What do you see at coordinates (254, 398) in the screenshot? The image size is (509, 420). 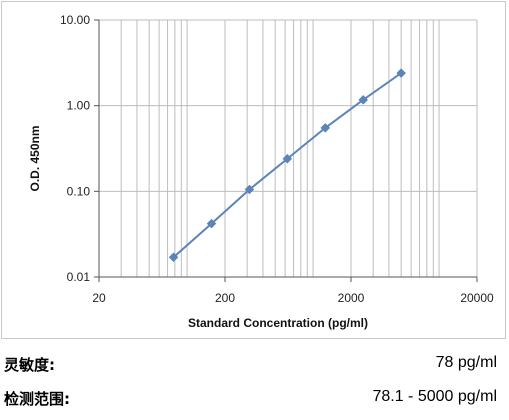 I see `range-row: 检测范围: 78.1 - 5000 pg/ml` at bounding box center [254, 398].